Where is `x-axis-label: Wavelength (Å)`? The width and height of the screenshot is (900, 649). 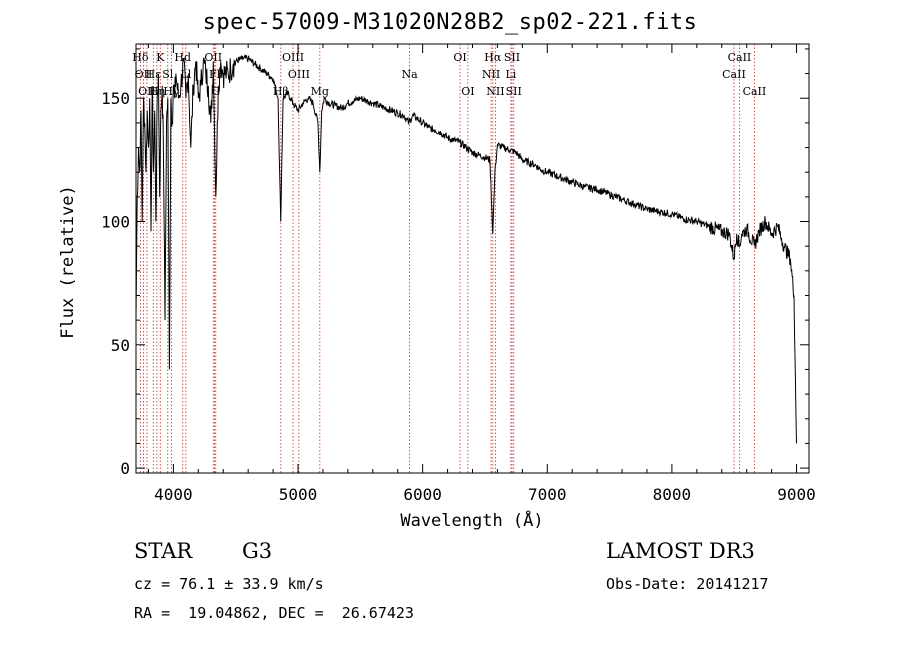
x-axis-label: Wavelength (Å) is located at coordinates (472, 521).